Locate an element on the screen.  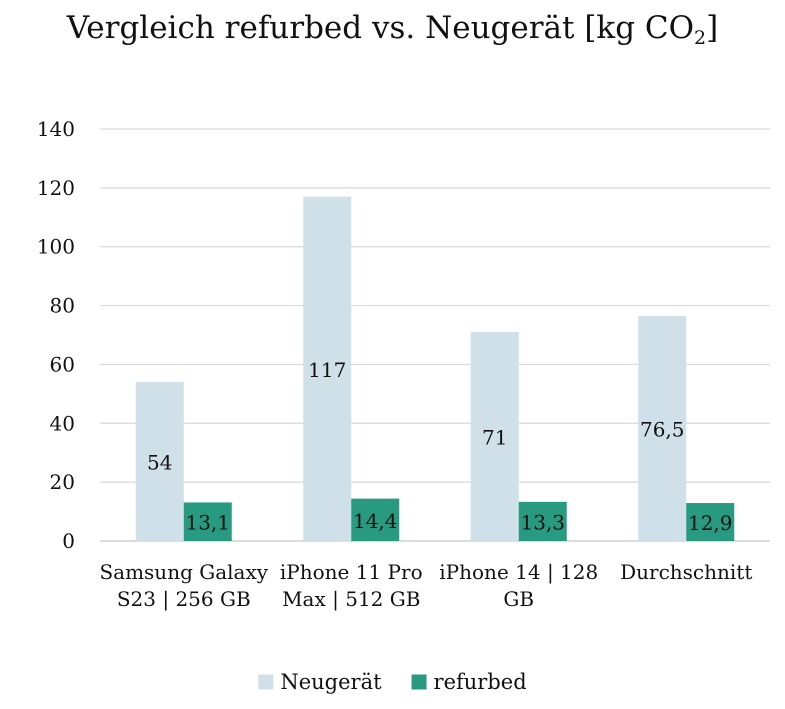
data-label: 13,3 is located at coordinates (542, 522).